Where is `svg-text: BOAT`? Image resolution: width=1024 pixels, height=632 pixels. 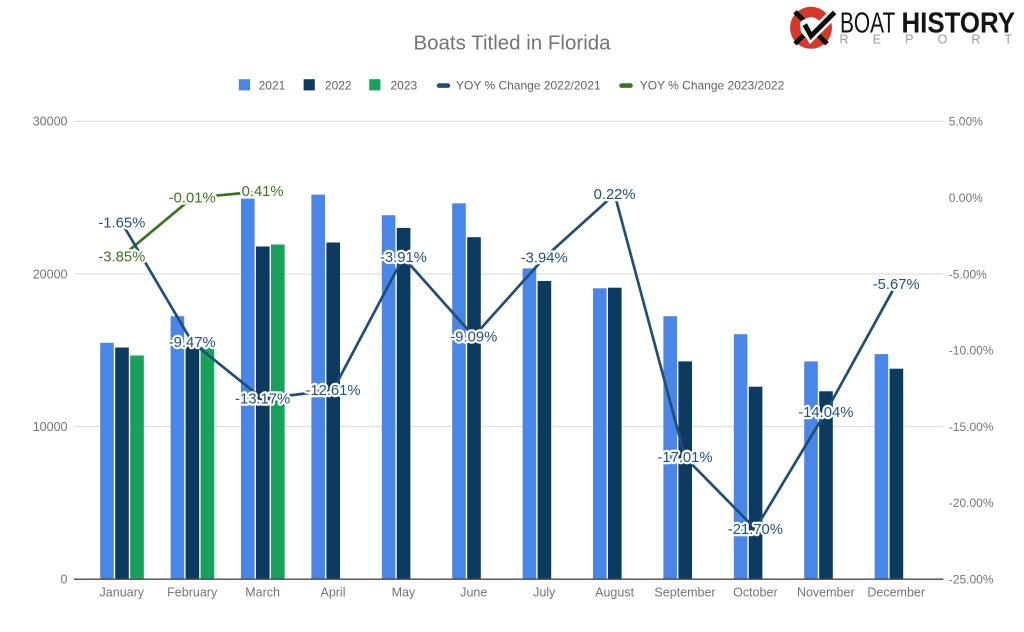
svg-text: BOAT is located at coordinates (867, 24).